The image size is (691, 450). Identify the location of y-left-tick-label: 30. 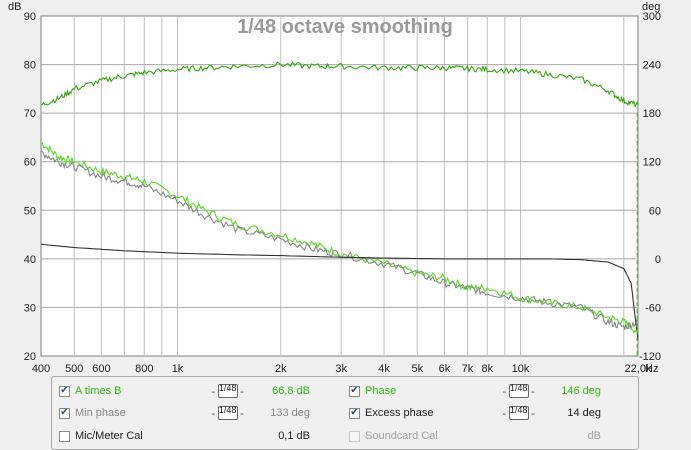
(30, 308).